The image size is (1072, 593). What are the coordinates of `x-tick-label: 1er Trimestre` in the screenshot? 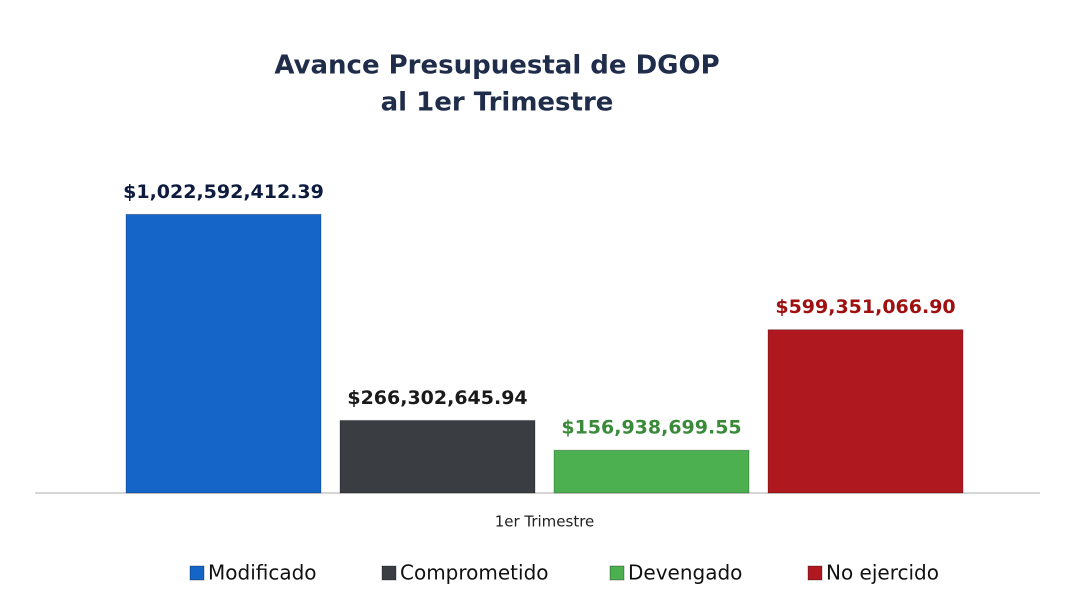 It's located at (545, 522).